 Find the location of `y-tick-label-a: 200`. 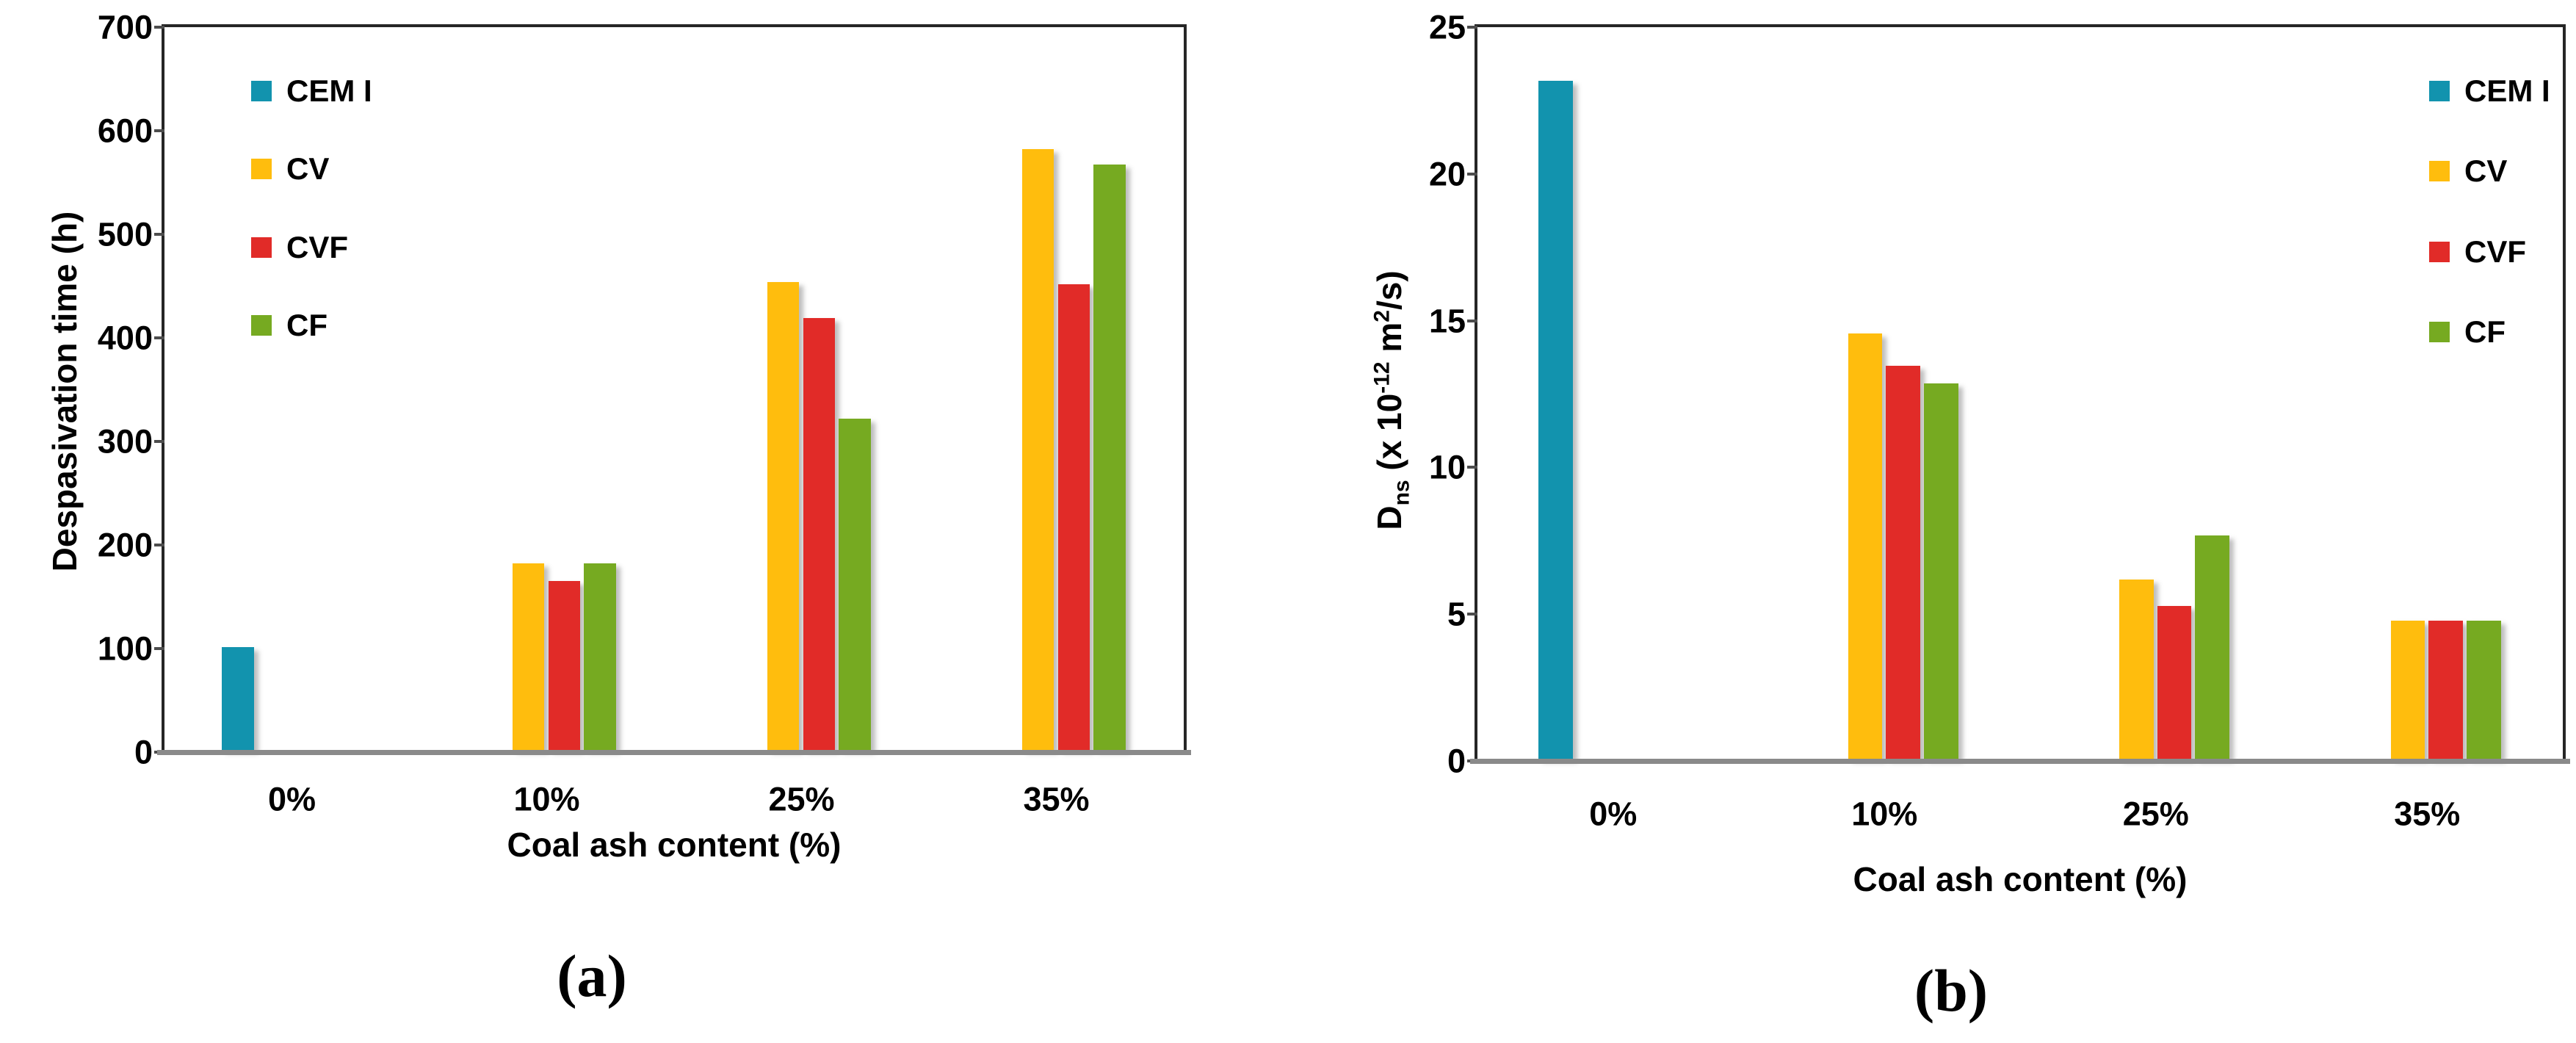

y-tick-label-a: 200 is located at coordinates (125, 545).